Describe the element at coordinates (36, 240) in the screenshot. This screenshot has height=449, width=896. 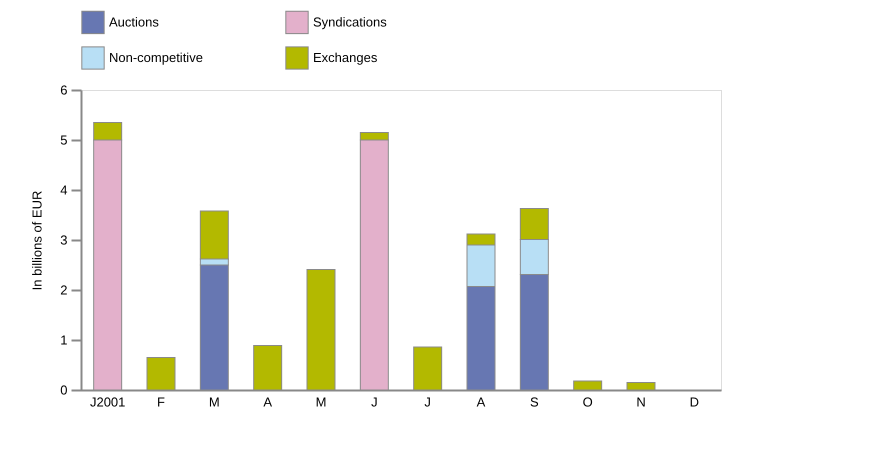
I see `y-axis-title: In billions of EUR` at that location.